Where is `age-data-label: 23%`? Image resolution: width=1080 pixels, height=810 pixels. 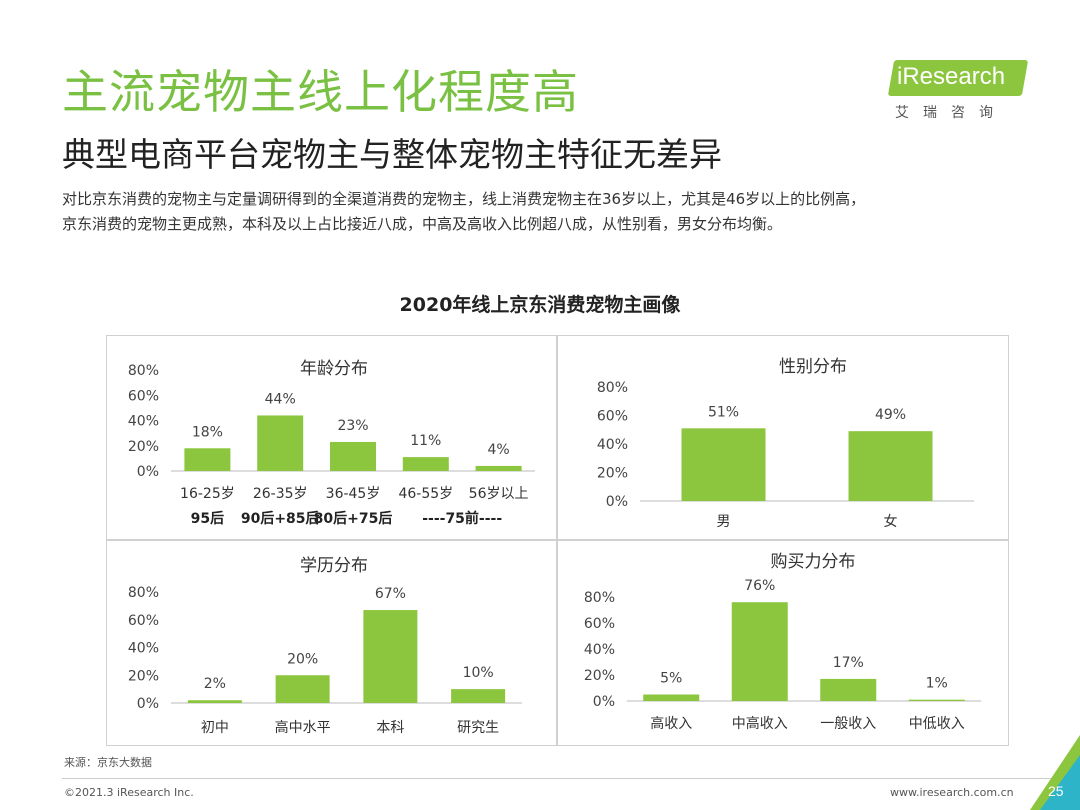 age-data-label: 23% is located at coordinates (352, 426).